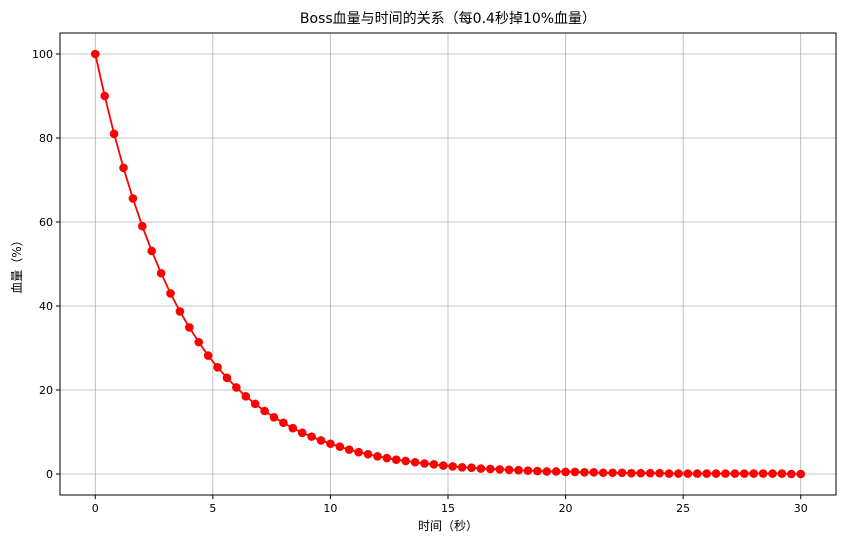 The image size is (843, 545). Describe the element at coordinates (46, 390) in the screenshot. I see `y-tick-label: 20` at that location.